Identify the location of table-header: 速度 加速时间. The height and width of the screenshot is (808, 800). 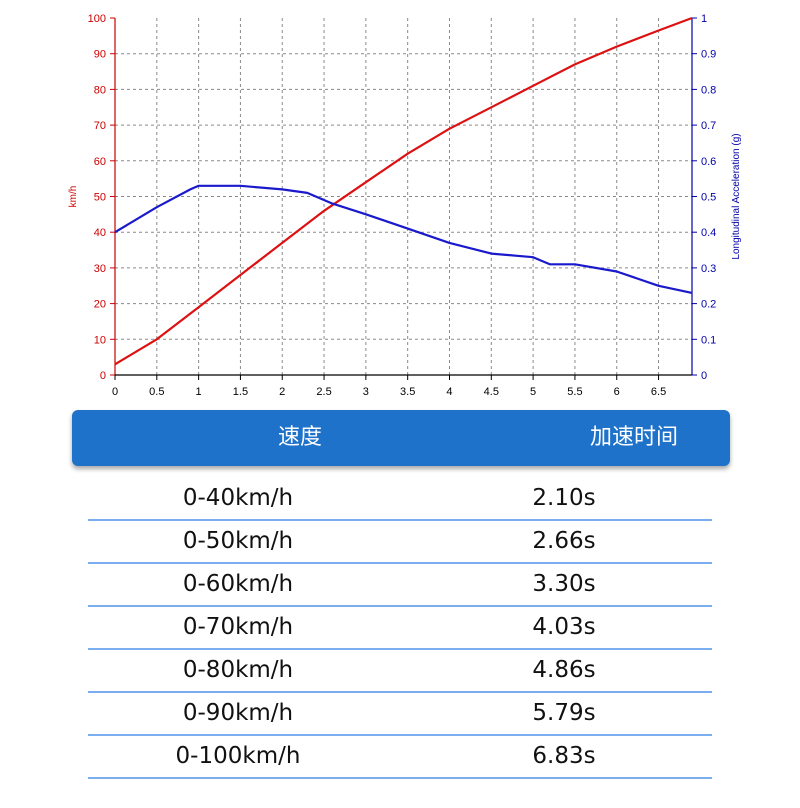
(401, 438).